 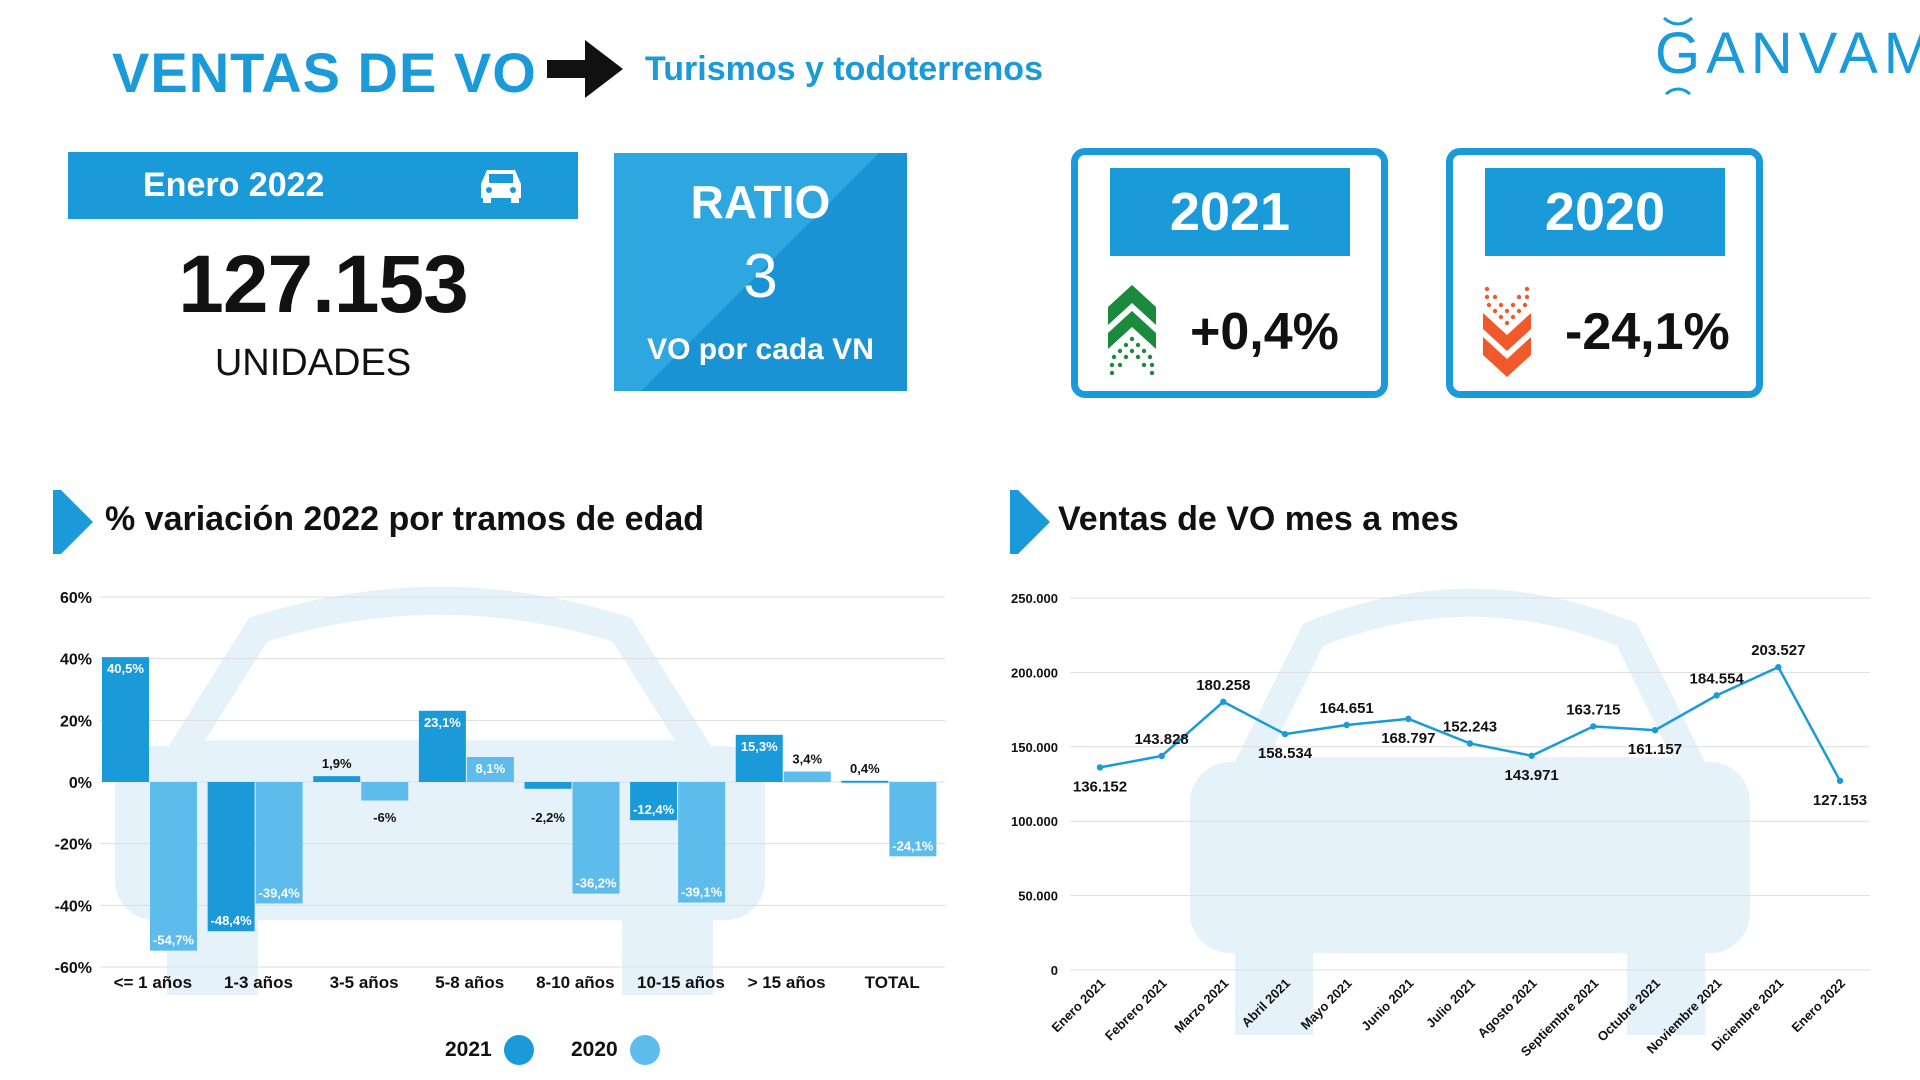 I want to click on section-marker-icon, so click(x=73, y=524).